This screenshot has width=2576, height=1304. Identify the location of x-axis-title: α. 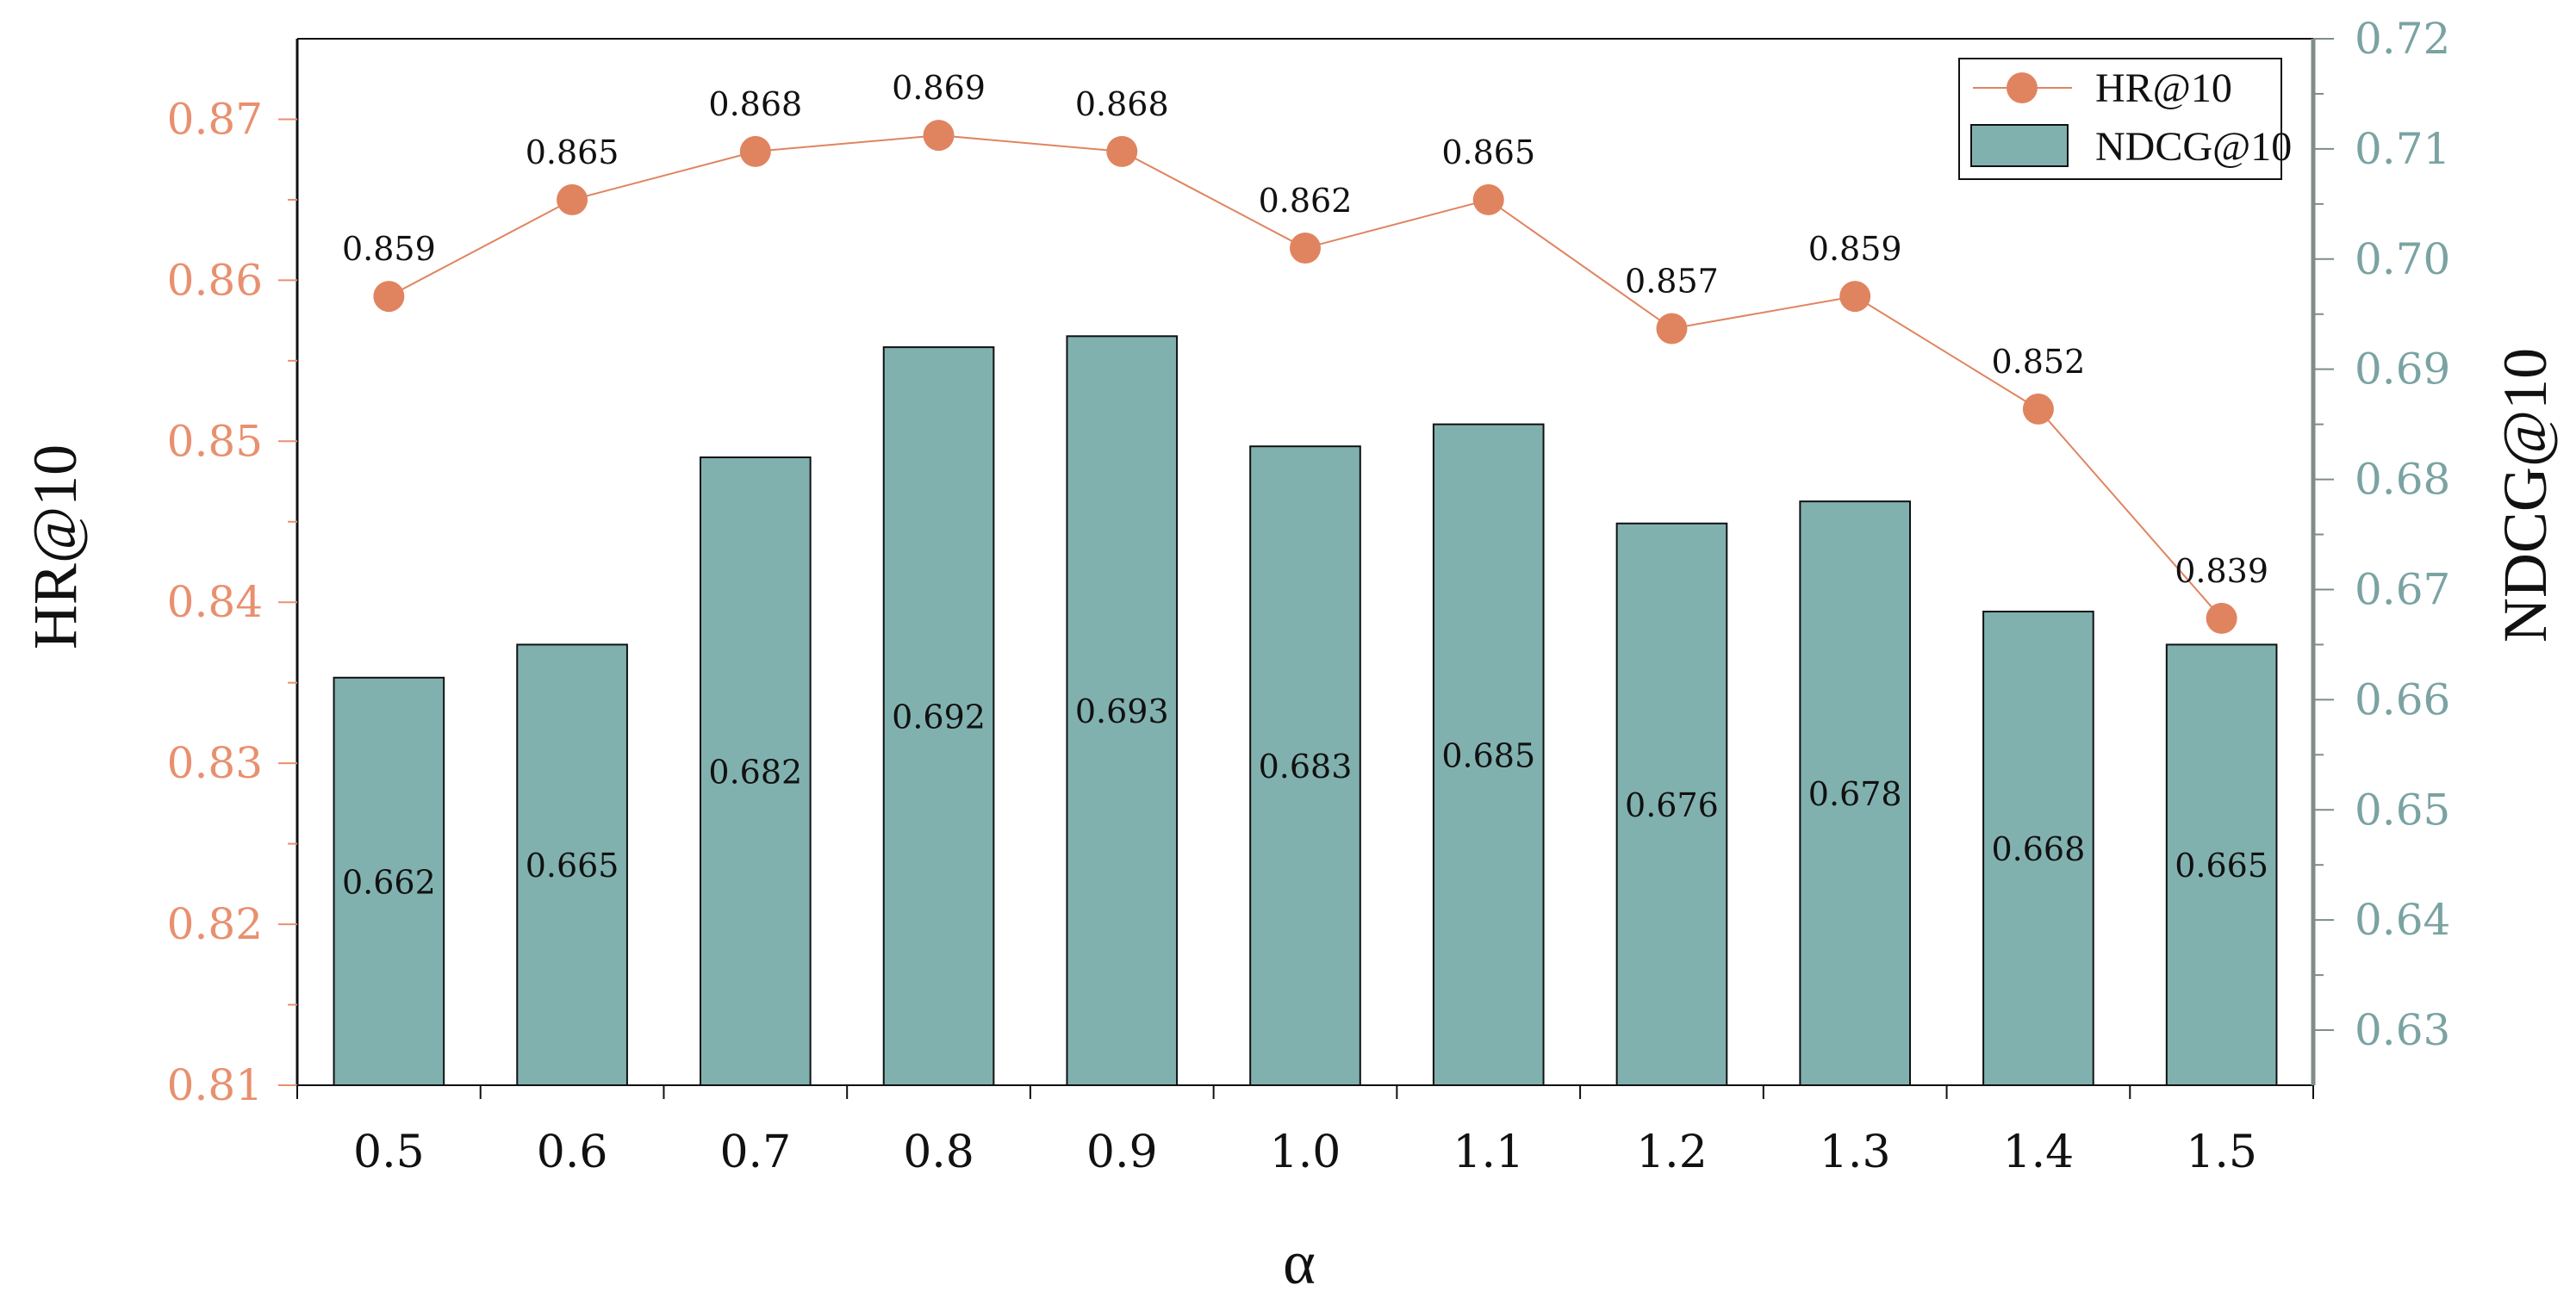
(1300, 1262).